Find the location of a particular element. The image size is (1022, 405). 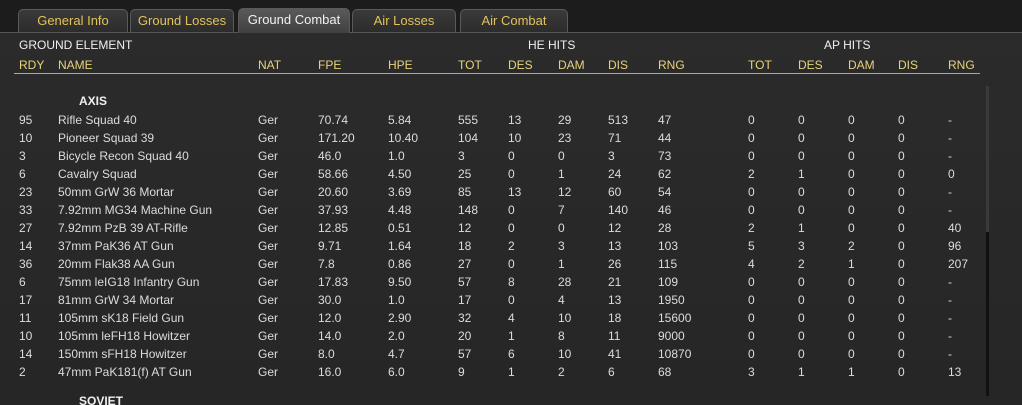

cell: 50mm GrW 36 Mortar is located at coordinates (116, 192).